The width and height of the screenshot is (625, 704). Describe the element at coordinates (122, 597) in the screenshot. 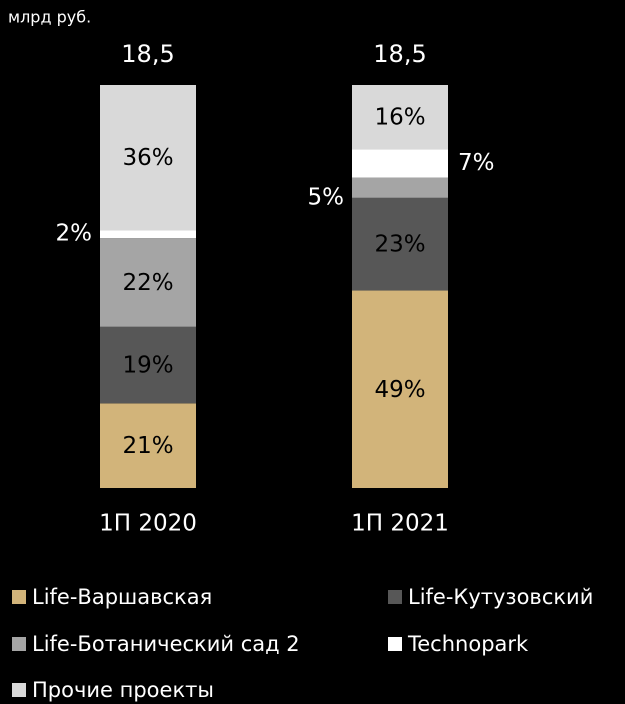

I see `legend-label: Life-Варшавская` at that location.